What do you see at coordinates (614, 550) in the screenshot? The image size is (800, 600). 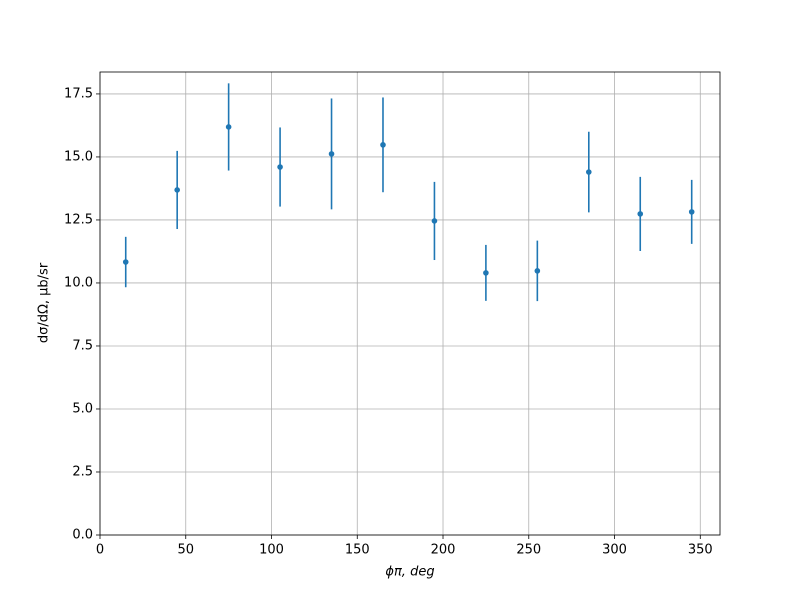 I see `x-tick-label: 300` at bounding box center [614, 550].